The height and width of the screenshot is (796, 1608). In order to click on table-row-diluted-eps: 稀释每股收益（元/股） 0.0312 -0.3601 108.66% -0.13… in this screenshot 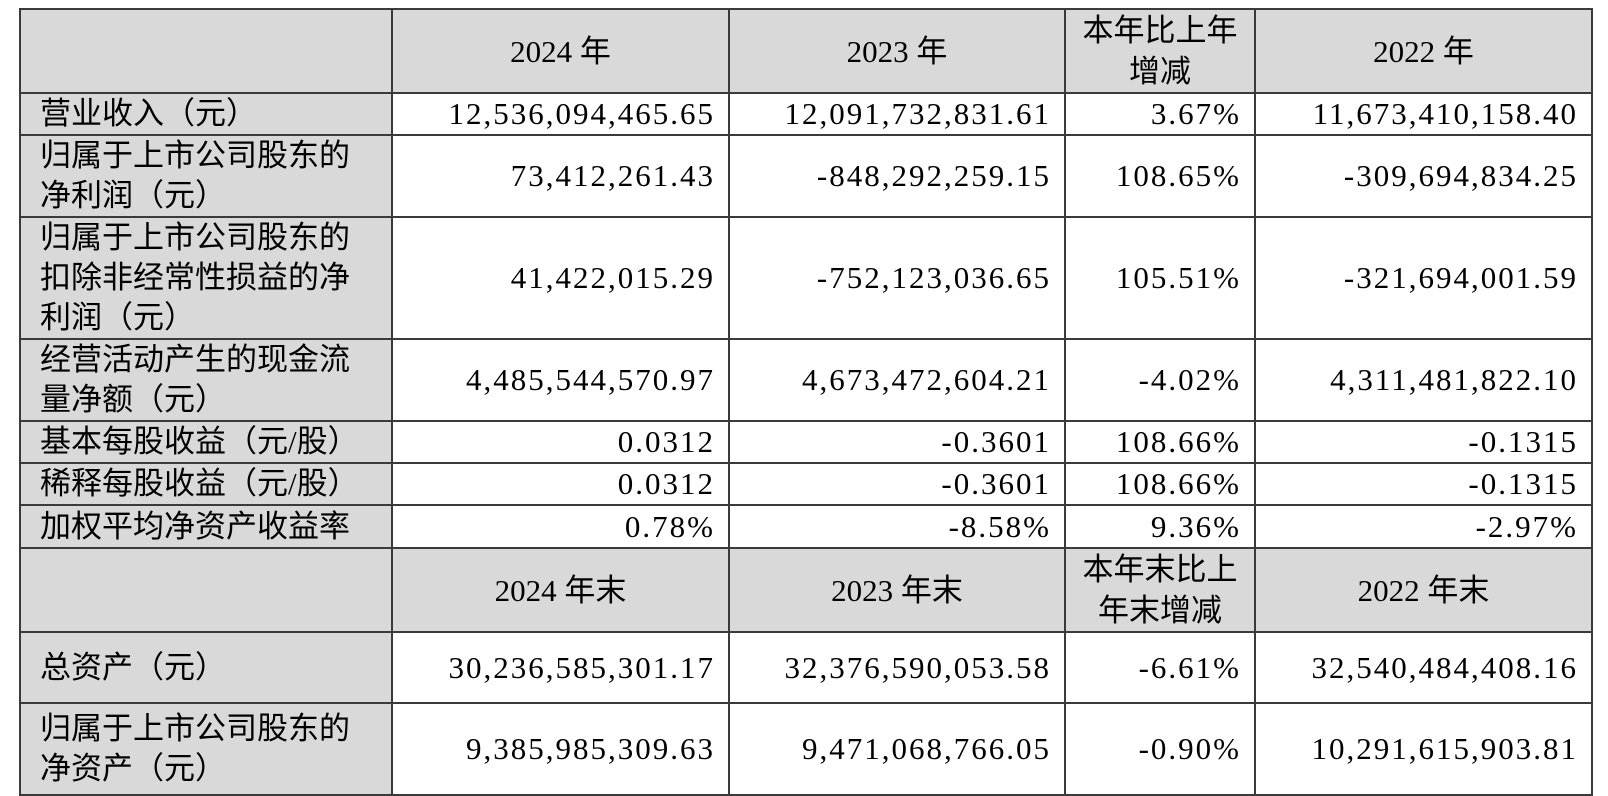, I will do `click(806, 484)`.